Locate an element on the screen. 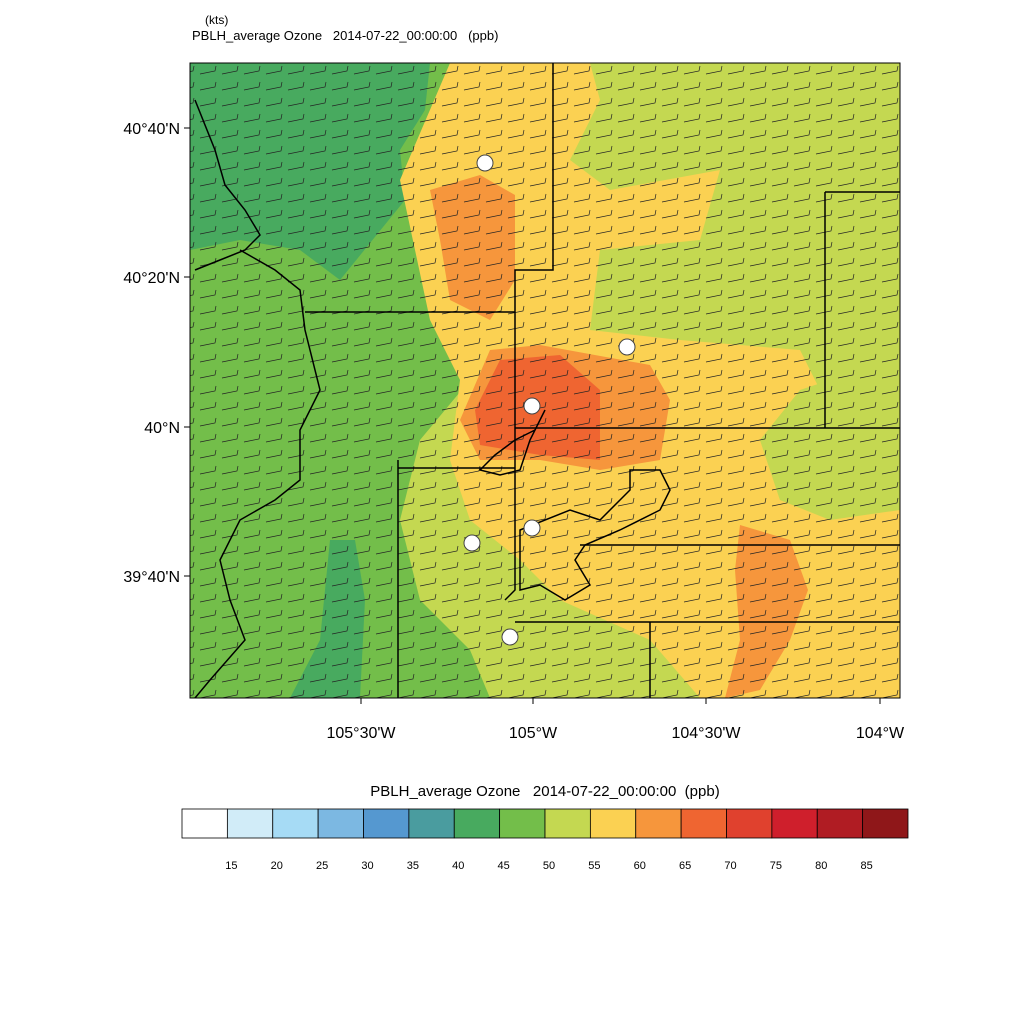 This screenshot has height=1024, width=1024. colorbar-label: 15 is located at coordinates (231, 866).